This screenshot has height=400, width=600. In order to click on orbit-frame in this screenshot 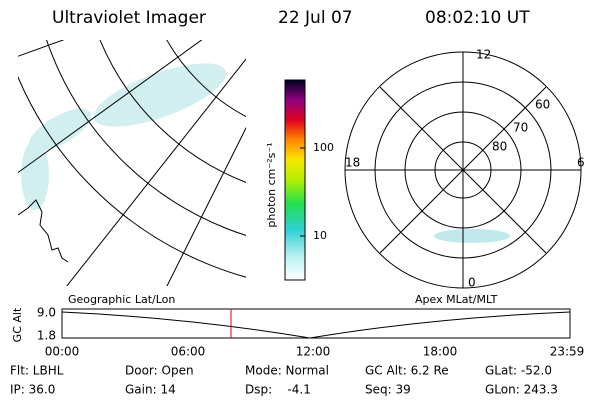, I will do `click(316, 323)`.